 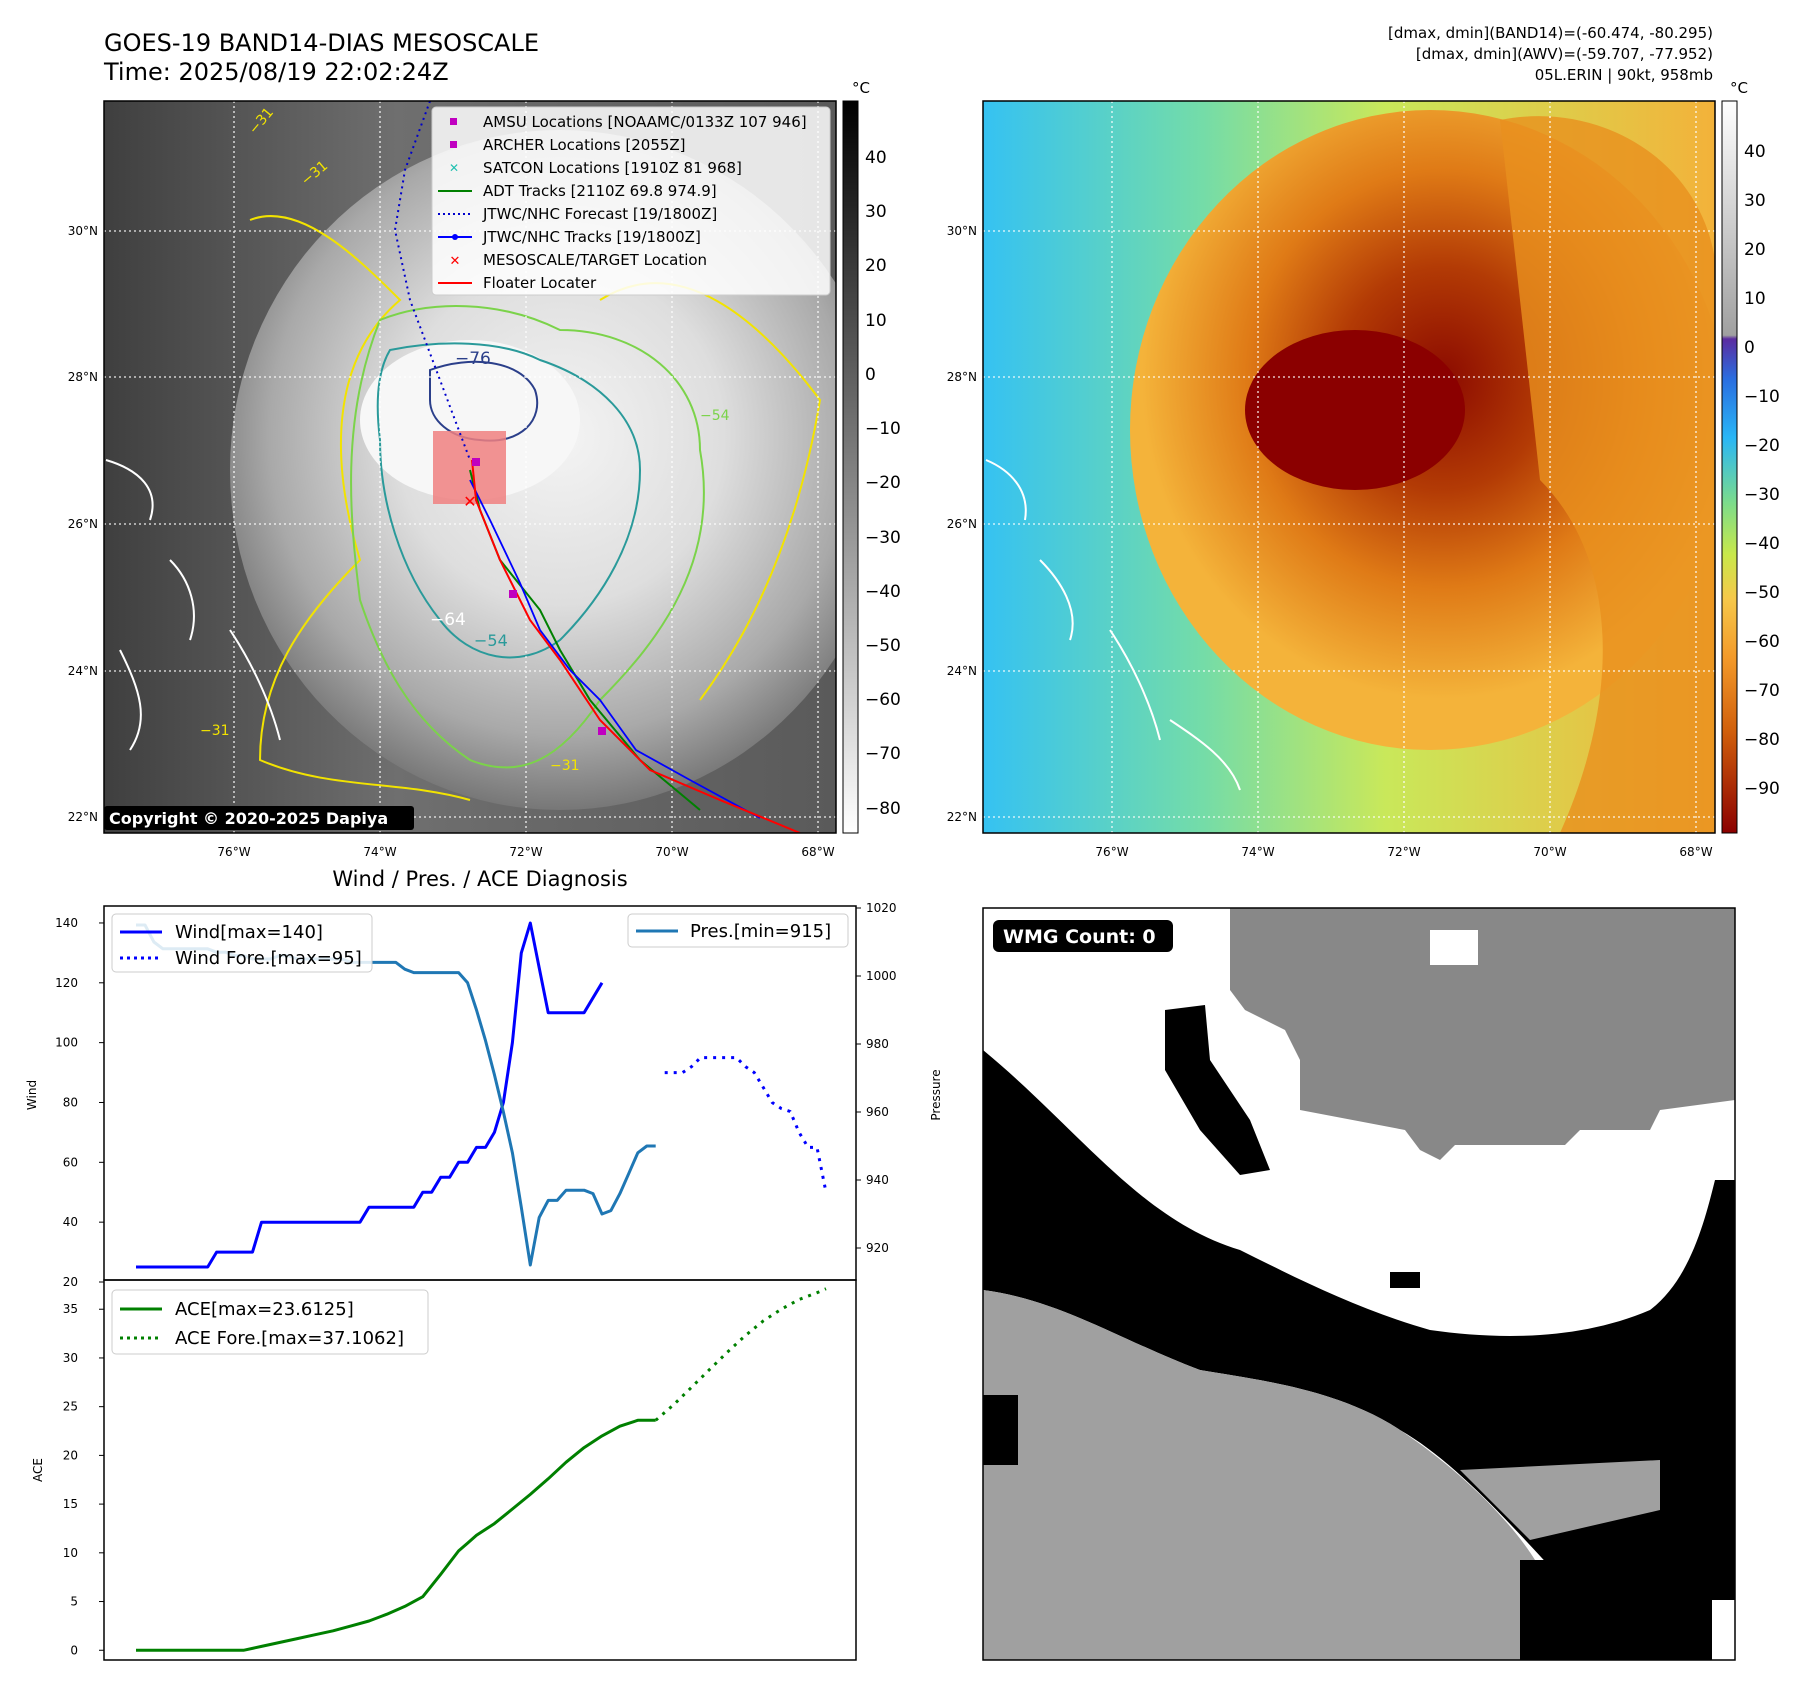 What do you see at coordinates (1762, 593) in the screenshot?
I see `colorbar-tick: −50` at bounding box center [1762, 593].